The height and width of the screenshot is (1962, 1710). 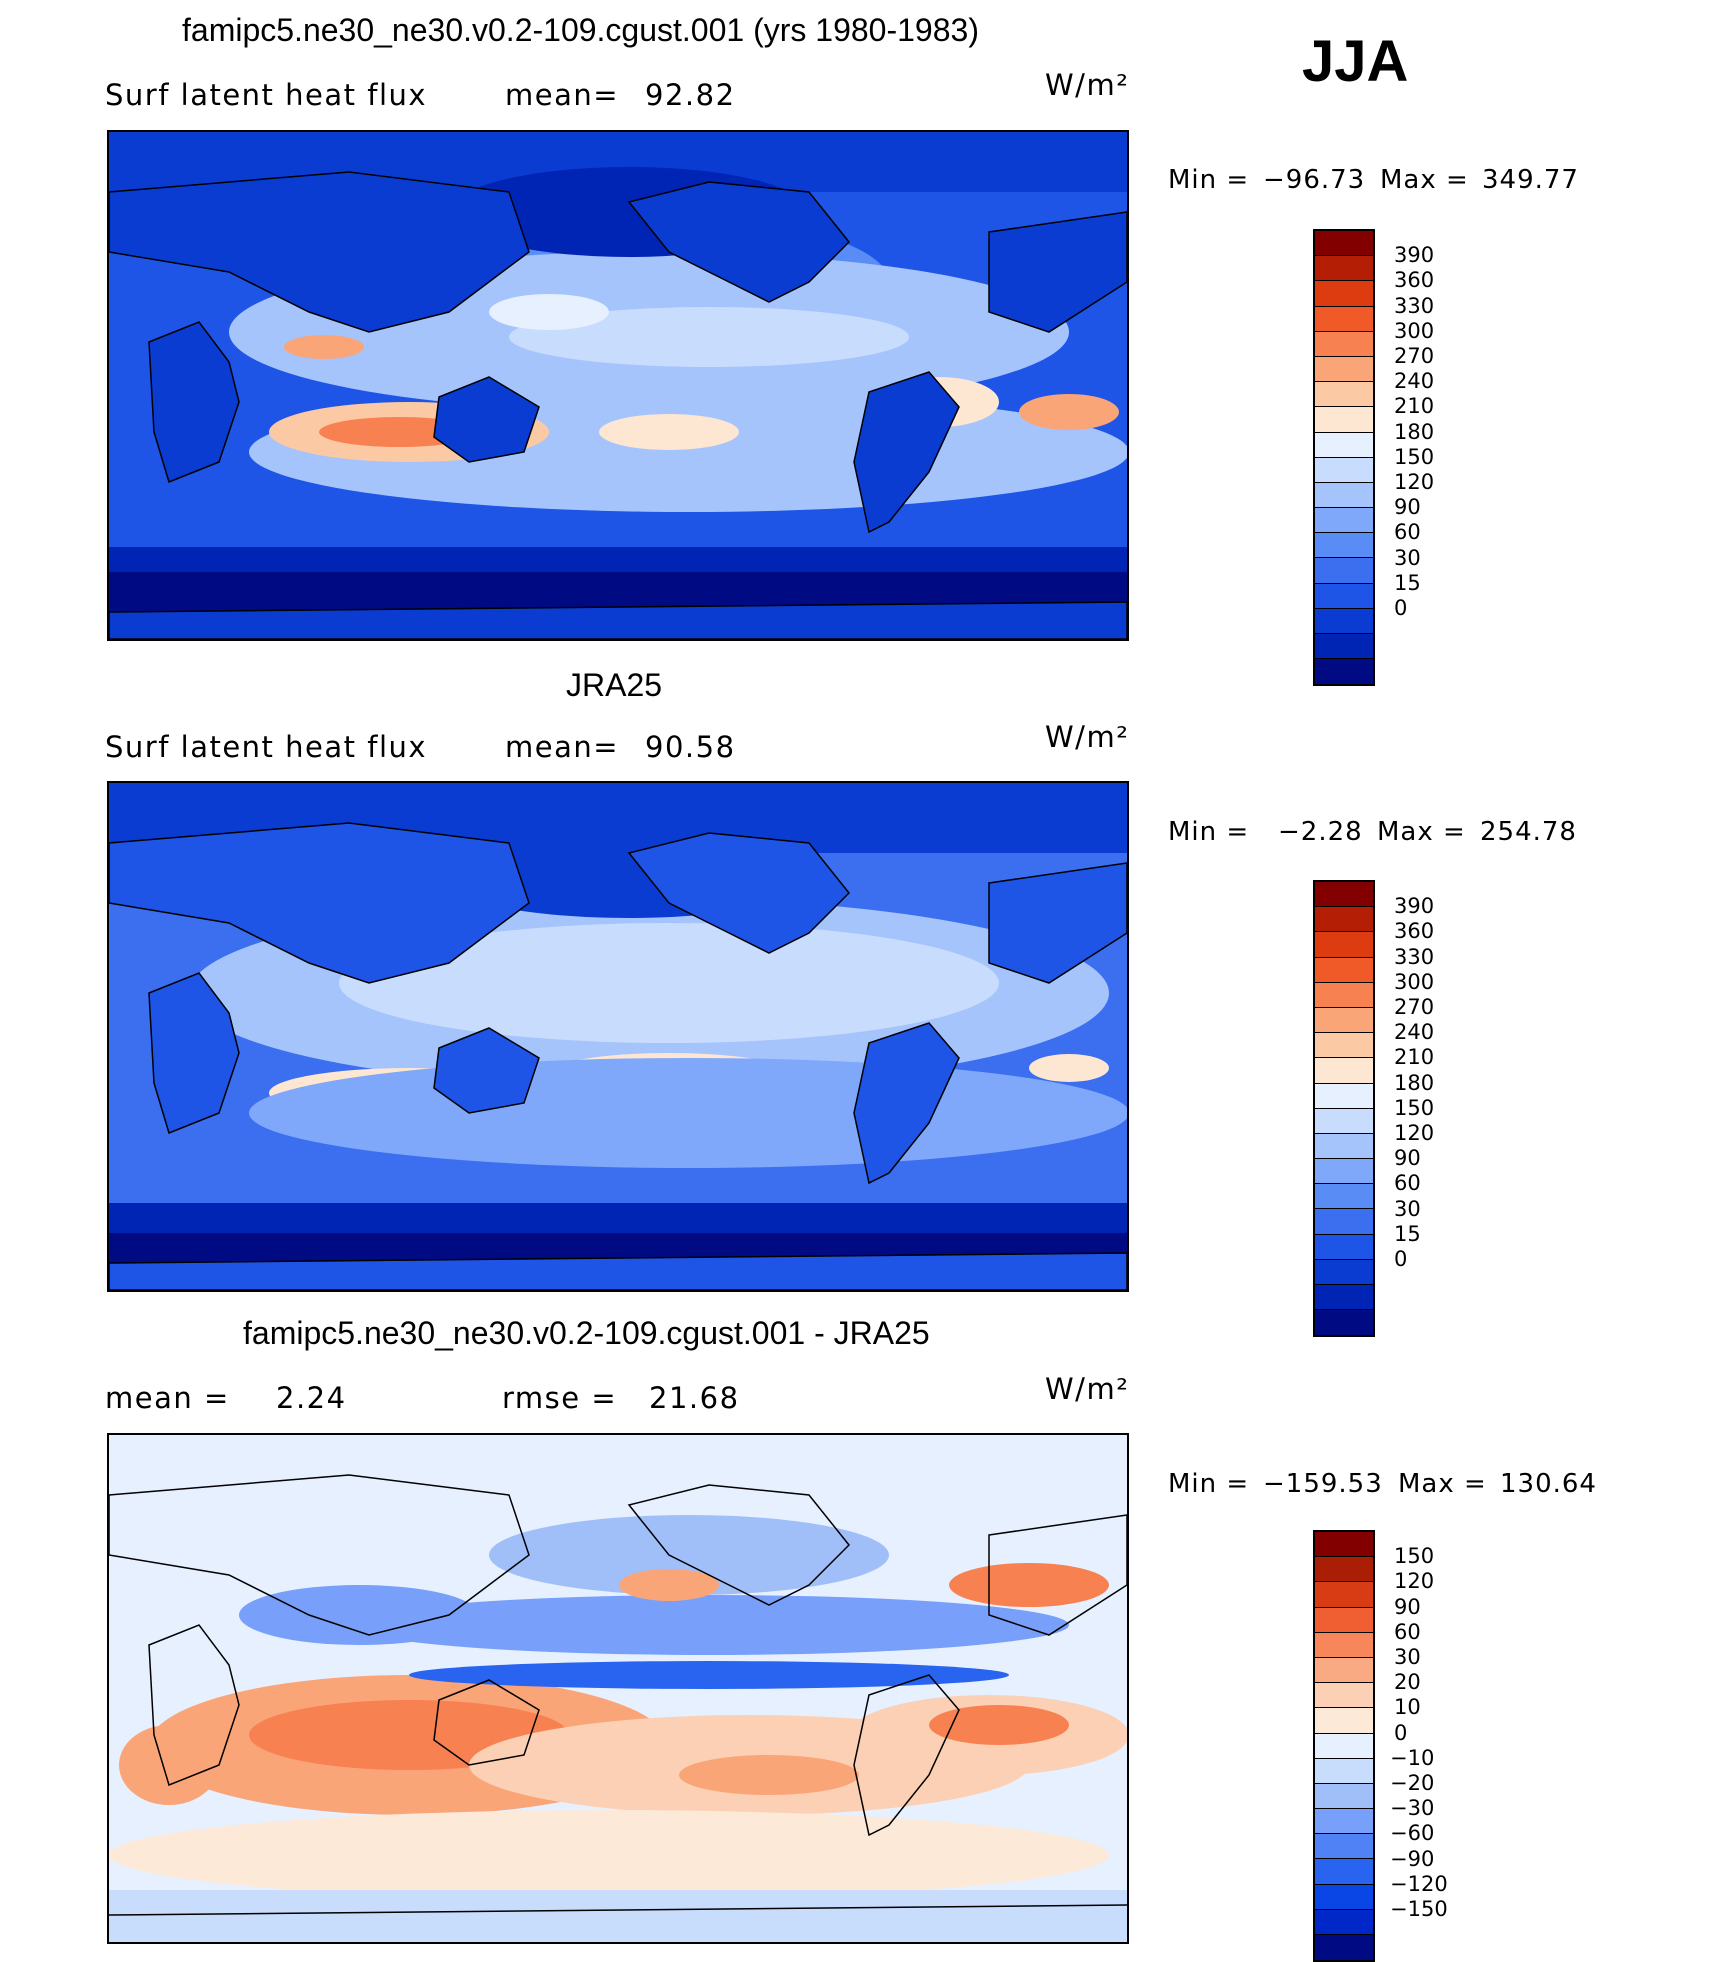 I want to click on panel-3-colorbar, so click(x=1344, y=1746).